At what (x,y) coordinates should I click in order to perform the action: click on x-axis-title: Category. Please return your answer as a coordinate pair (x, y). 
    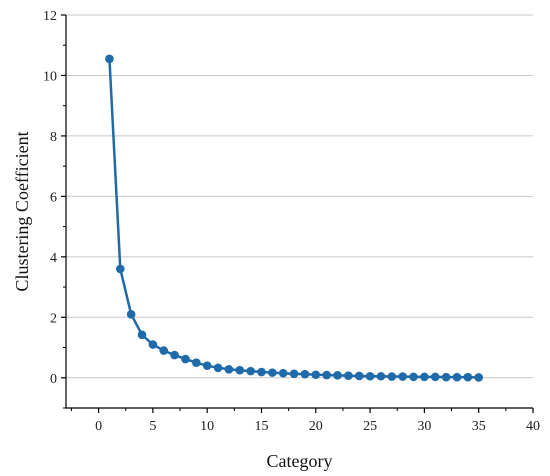
    Looking at the image, I should click on (300, 461).